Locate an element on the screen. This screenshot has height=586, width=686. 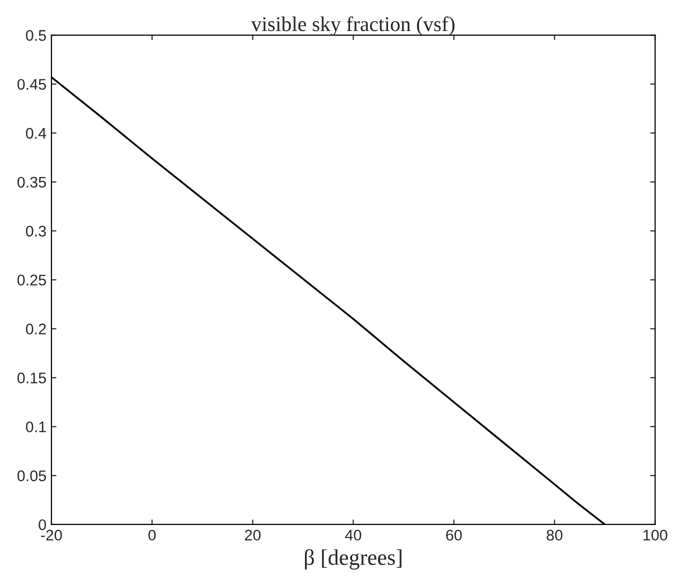
x-tick-label: 60 is located at coordinates (454, 535).